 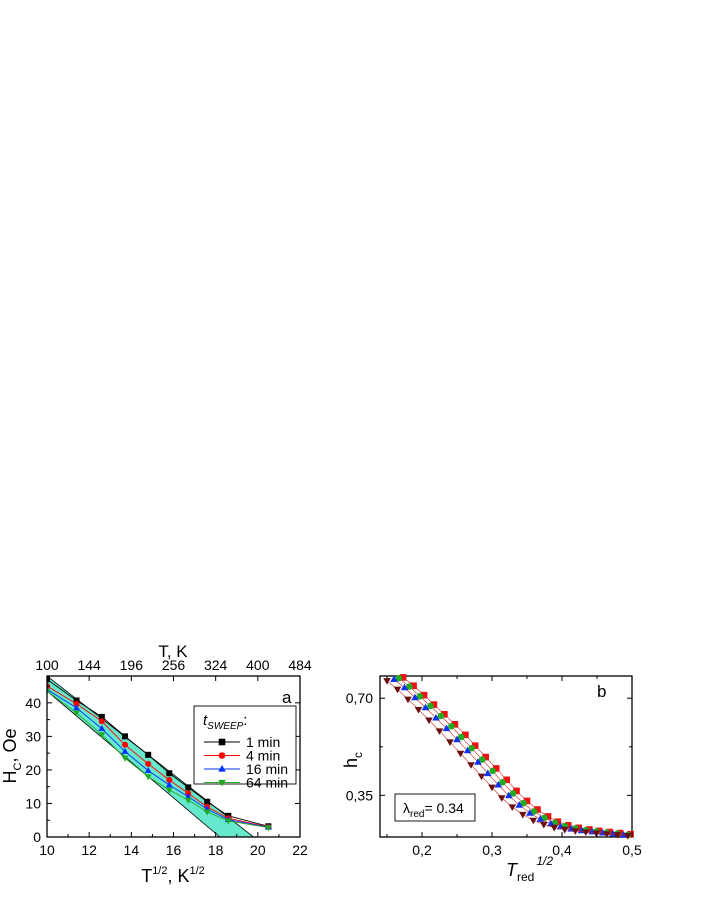 I want to click on legend-label: 1 min, so click(x=263, y=742).